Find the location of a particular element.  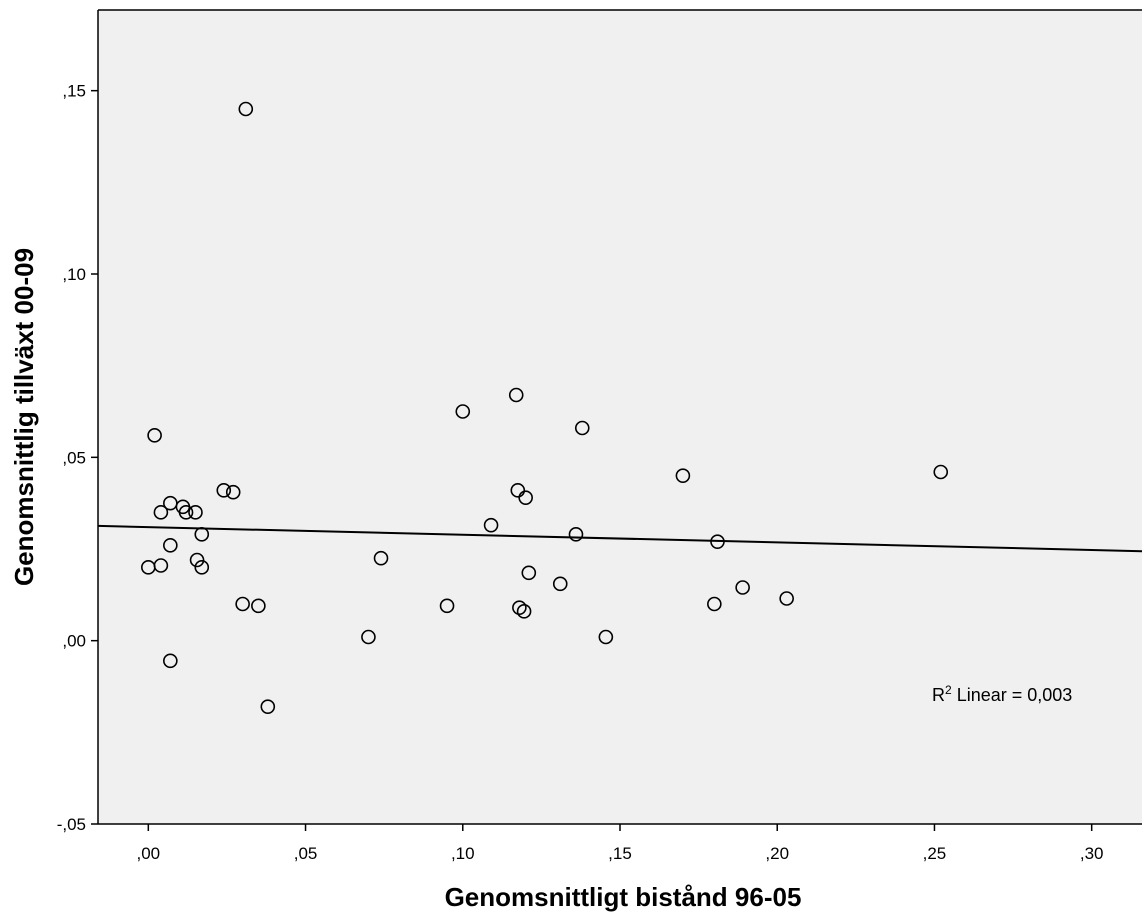

x-tick-label: ,05 is located at coordinates (306, 853).